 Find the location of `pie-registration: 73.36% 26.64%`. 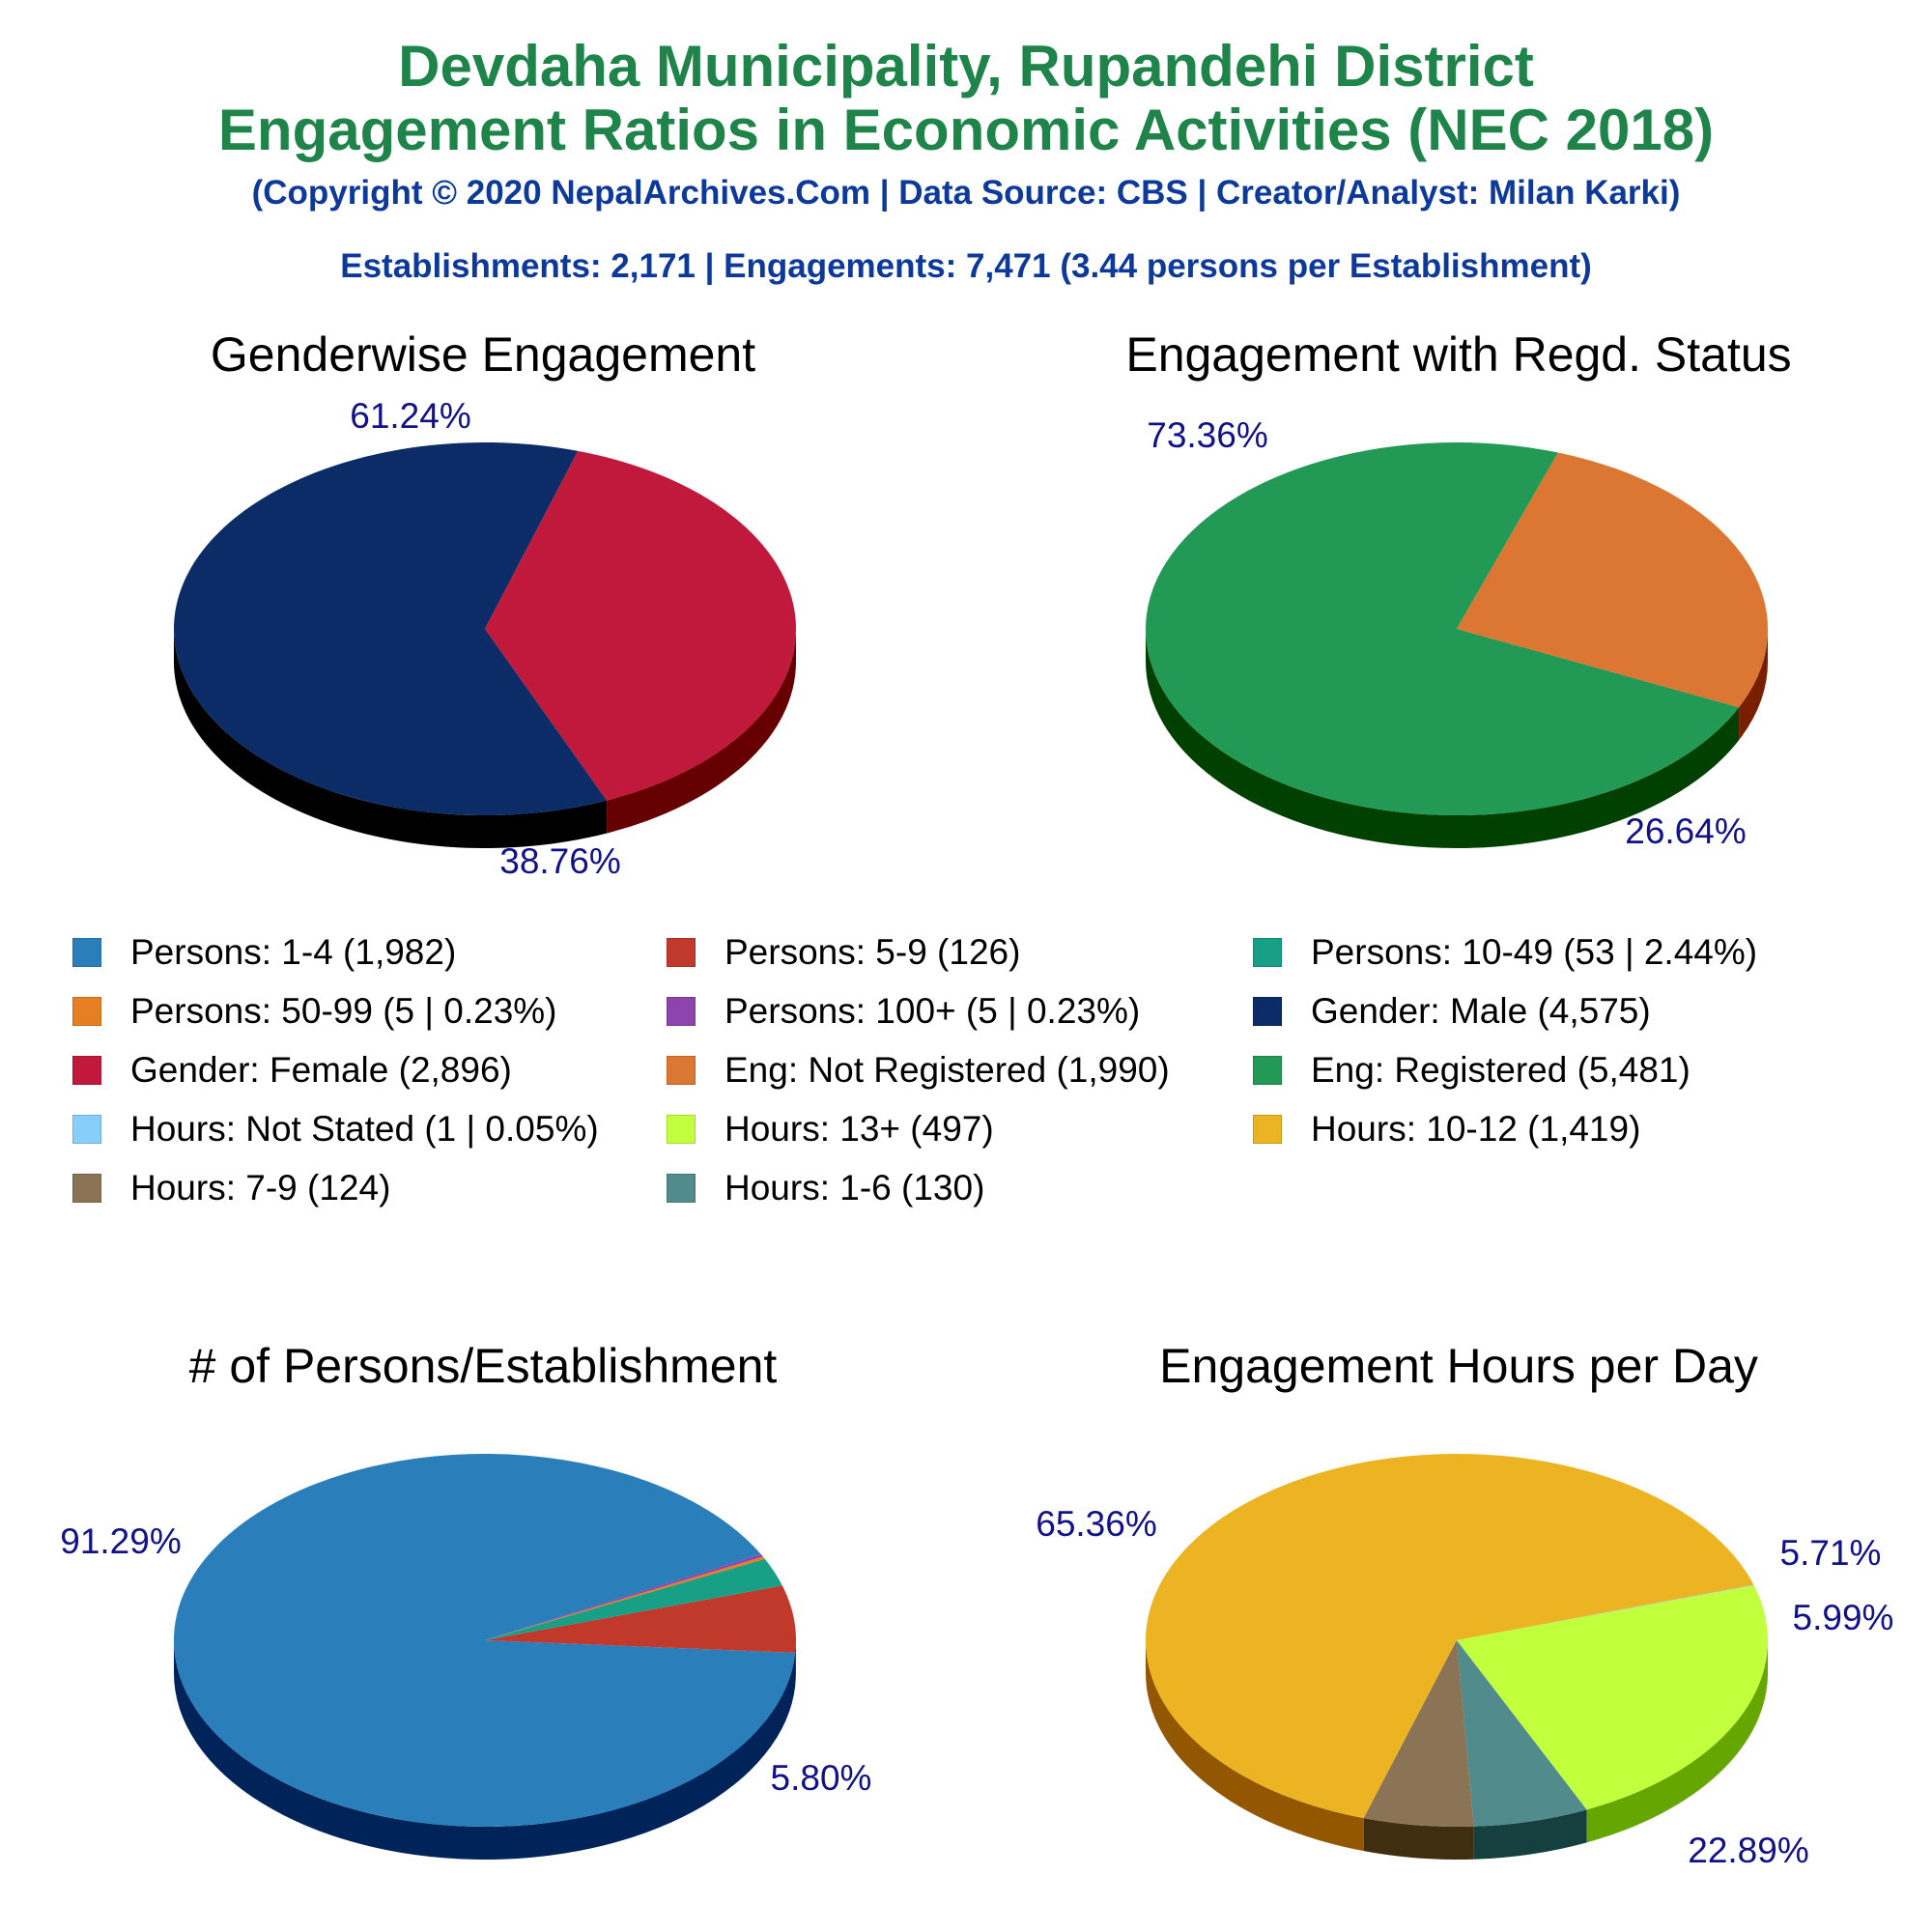

pie-registration: 73.36% 26.64% is located at coordinates (1457, 633).